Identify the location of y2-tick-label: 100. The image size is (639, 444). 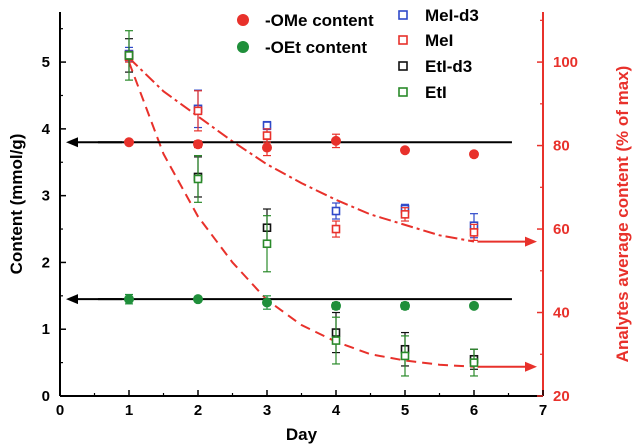
(565, 62).